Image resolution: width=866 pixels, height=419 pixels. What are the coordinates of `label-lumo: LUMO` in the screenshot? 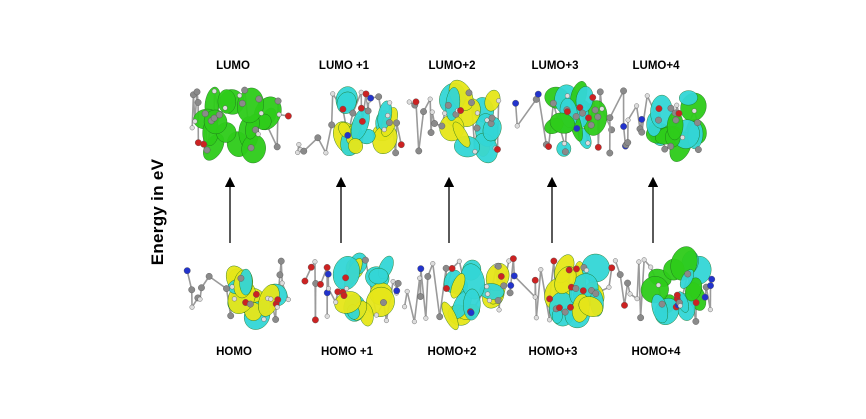 It's located at (233, 66).